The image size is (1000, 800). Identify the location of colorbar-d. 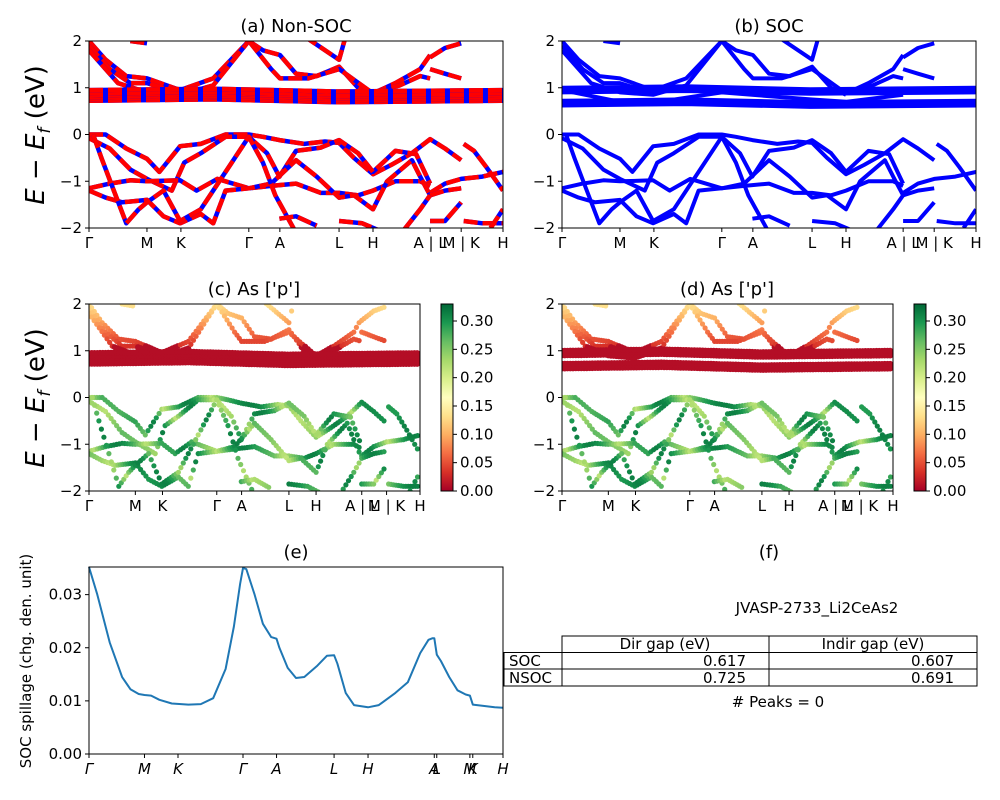
(920, 397).